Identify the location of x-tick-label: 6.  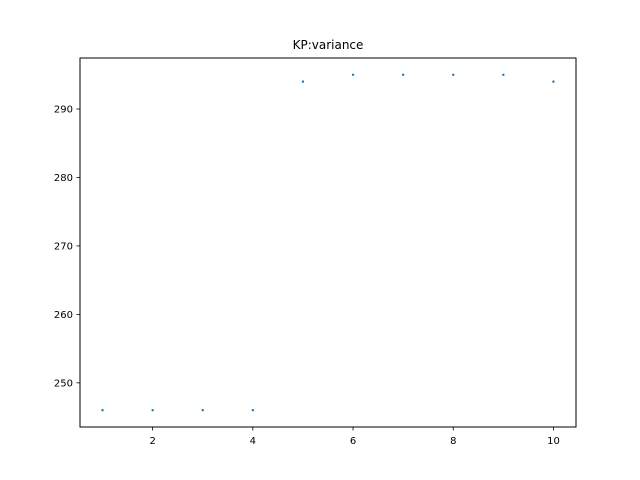
(353, 441).